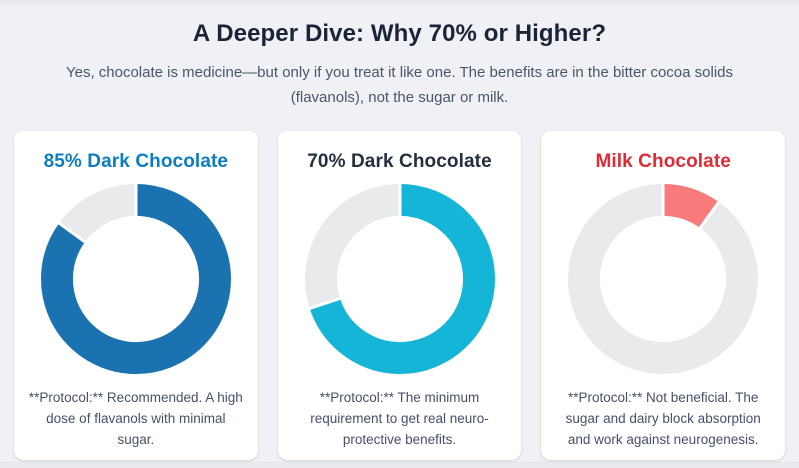  Describe the element at coordinates (135, 279) in the screenshot. I see `donut-chart-85-dark` at that location.